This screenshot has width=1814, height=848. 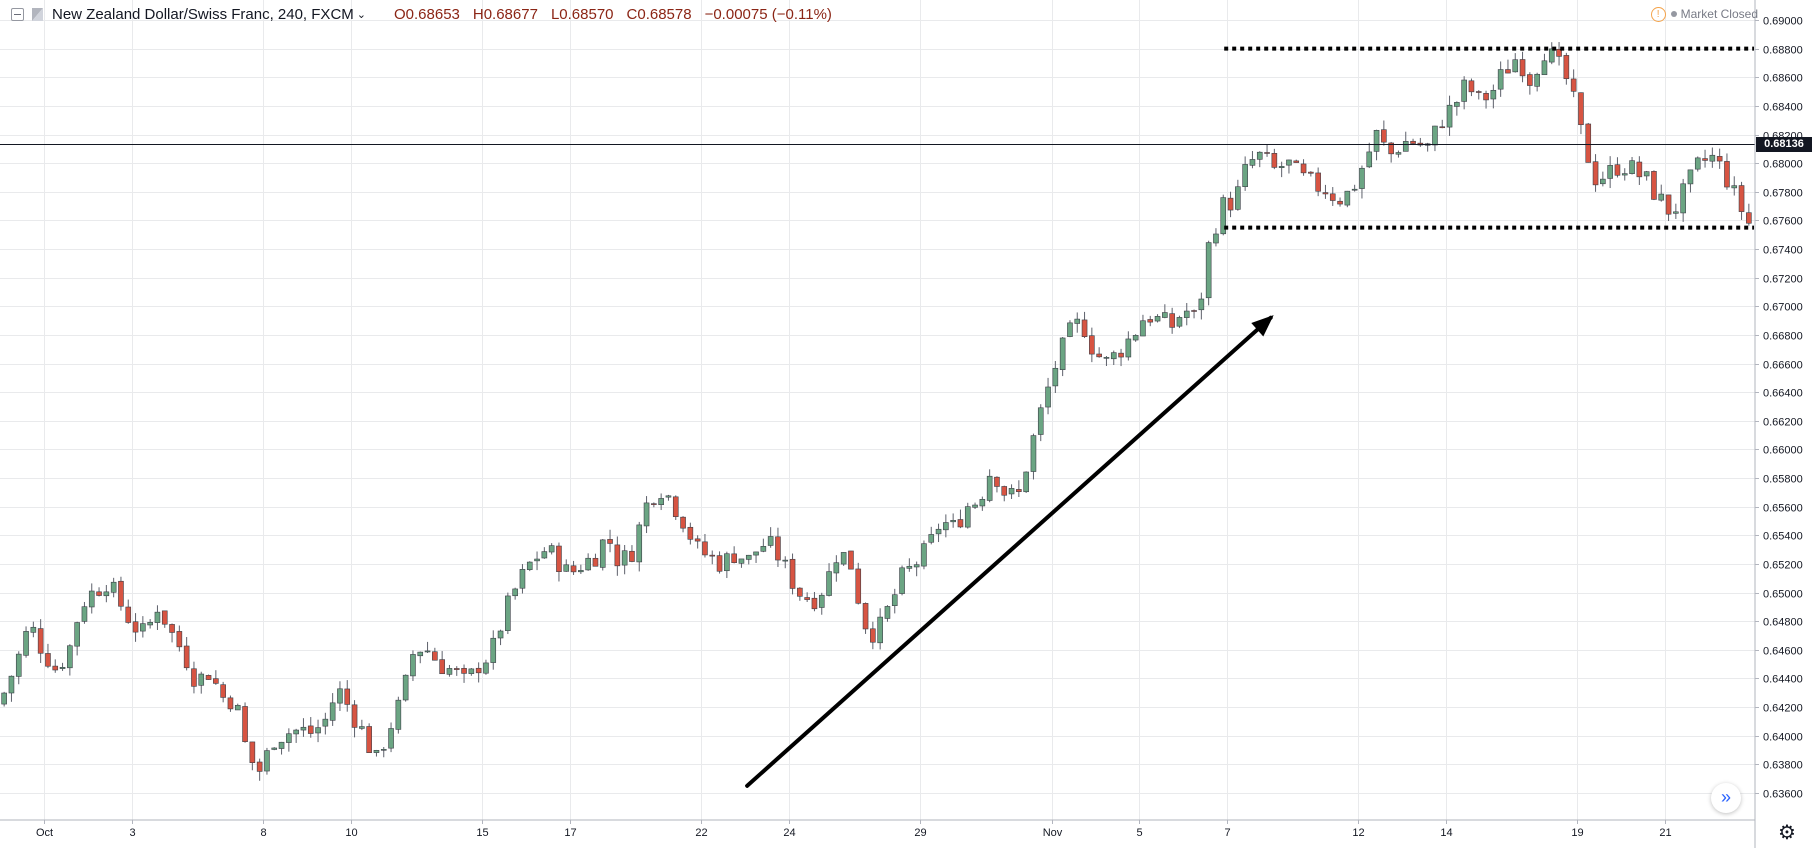 What do you see at coordinates (1783, 652) in the screenshot?
I see `price-tick-label: 0.64600` at bounding box center [1783, 652].